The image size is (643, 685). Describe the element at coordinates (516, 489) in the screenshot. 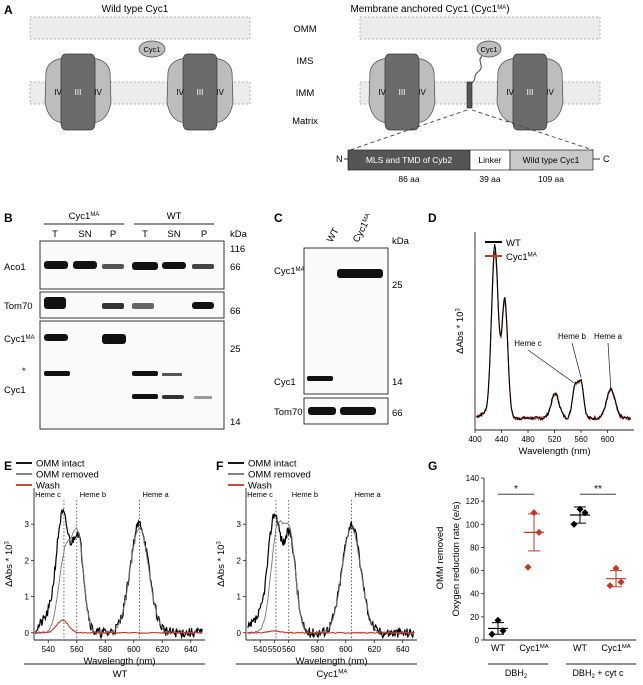

I see `g-sig-label-0: *` at that location.